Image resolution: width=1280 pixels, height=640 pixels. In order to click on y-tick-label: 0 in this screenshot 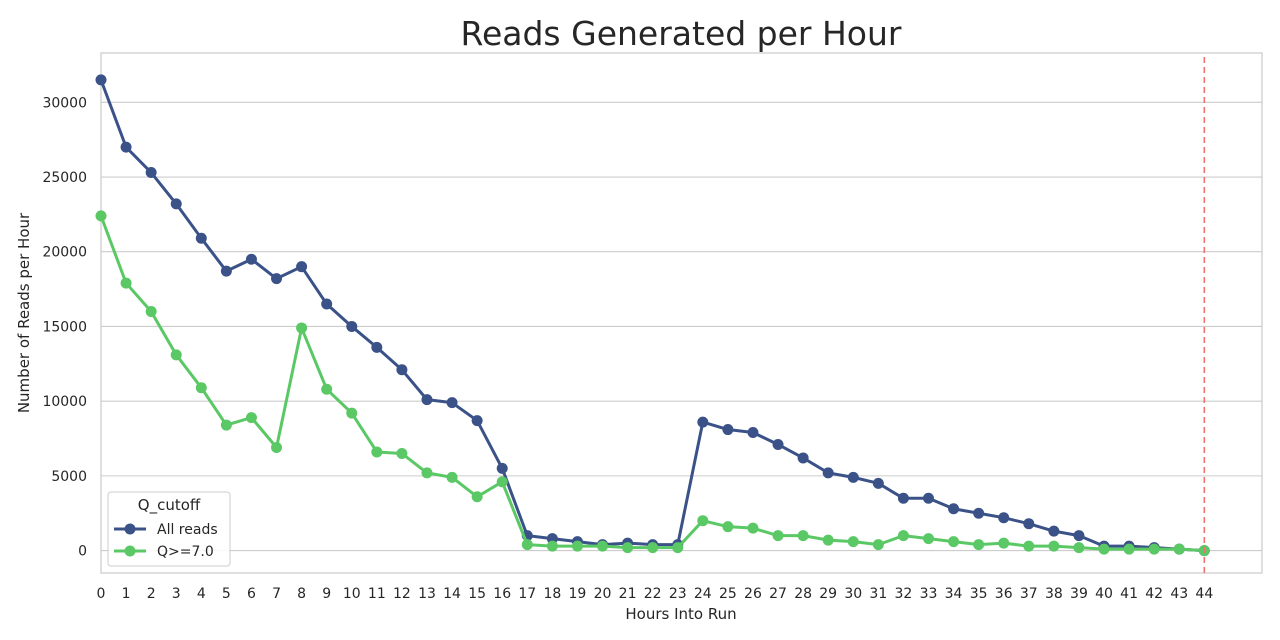, I will do `click(82, 552)`.